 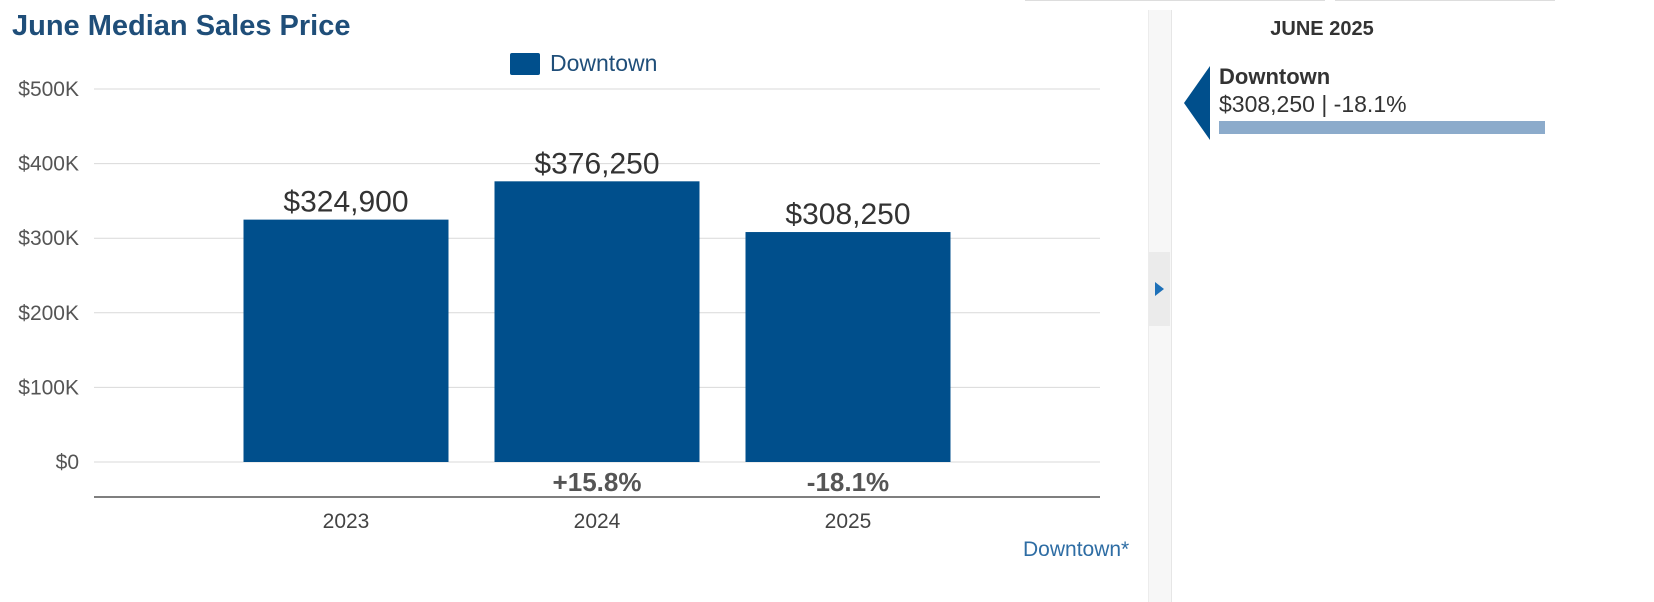 I want to click on bar-value-label: $308,250, so click(x=847, y=214).